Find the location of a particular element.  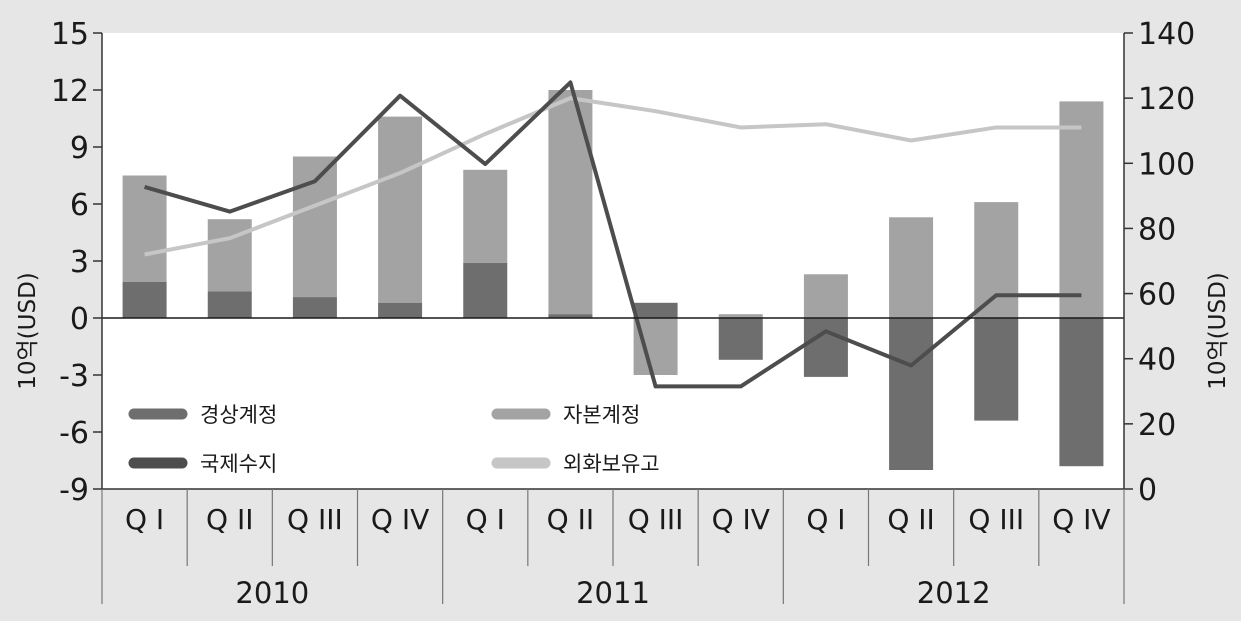

x-tick-label-year: 2011 is located at coordinates (613, 593).